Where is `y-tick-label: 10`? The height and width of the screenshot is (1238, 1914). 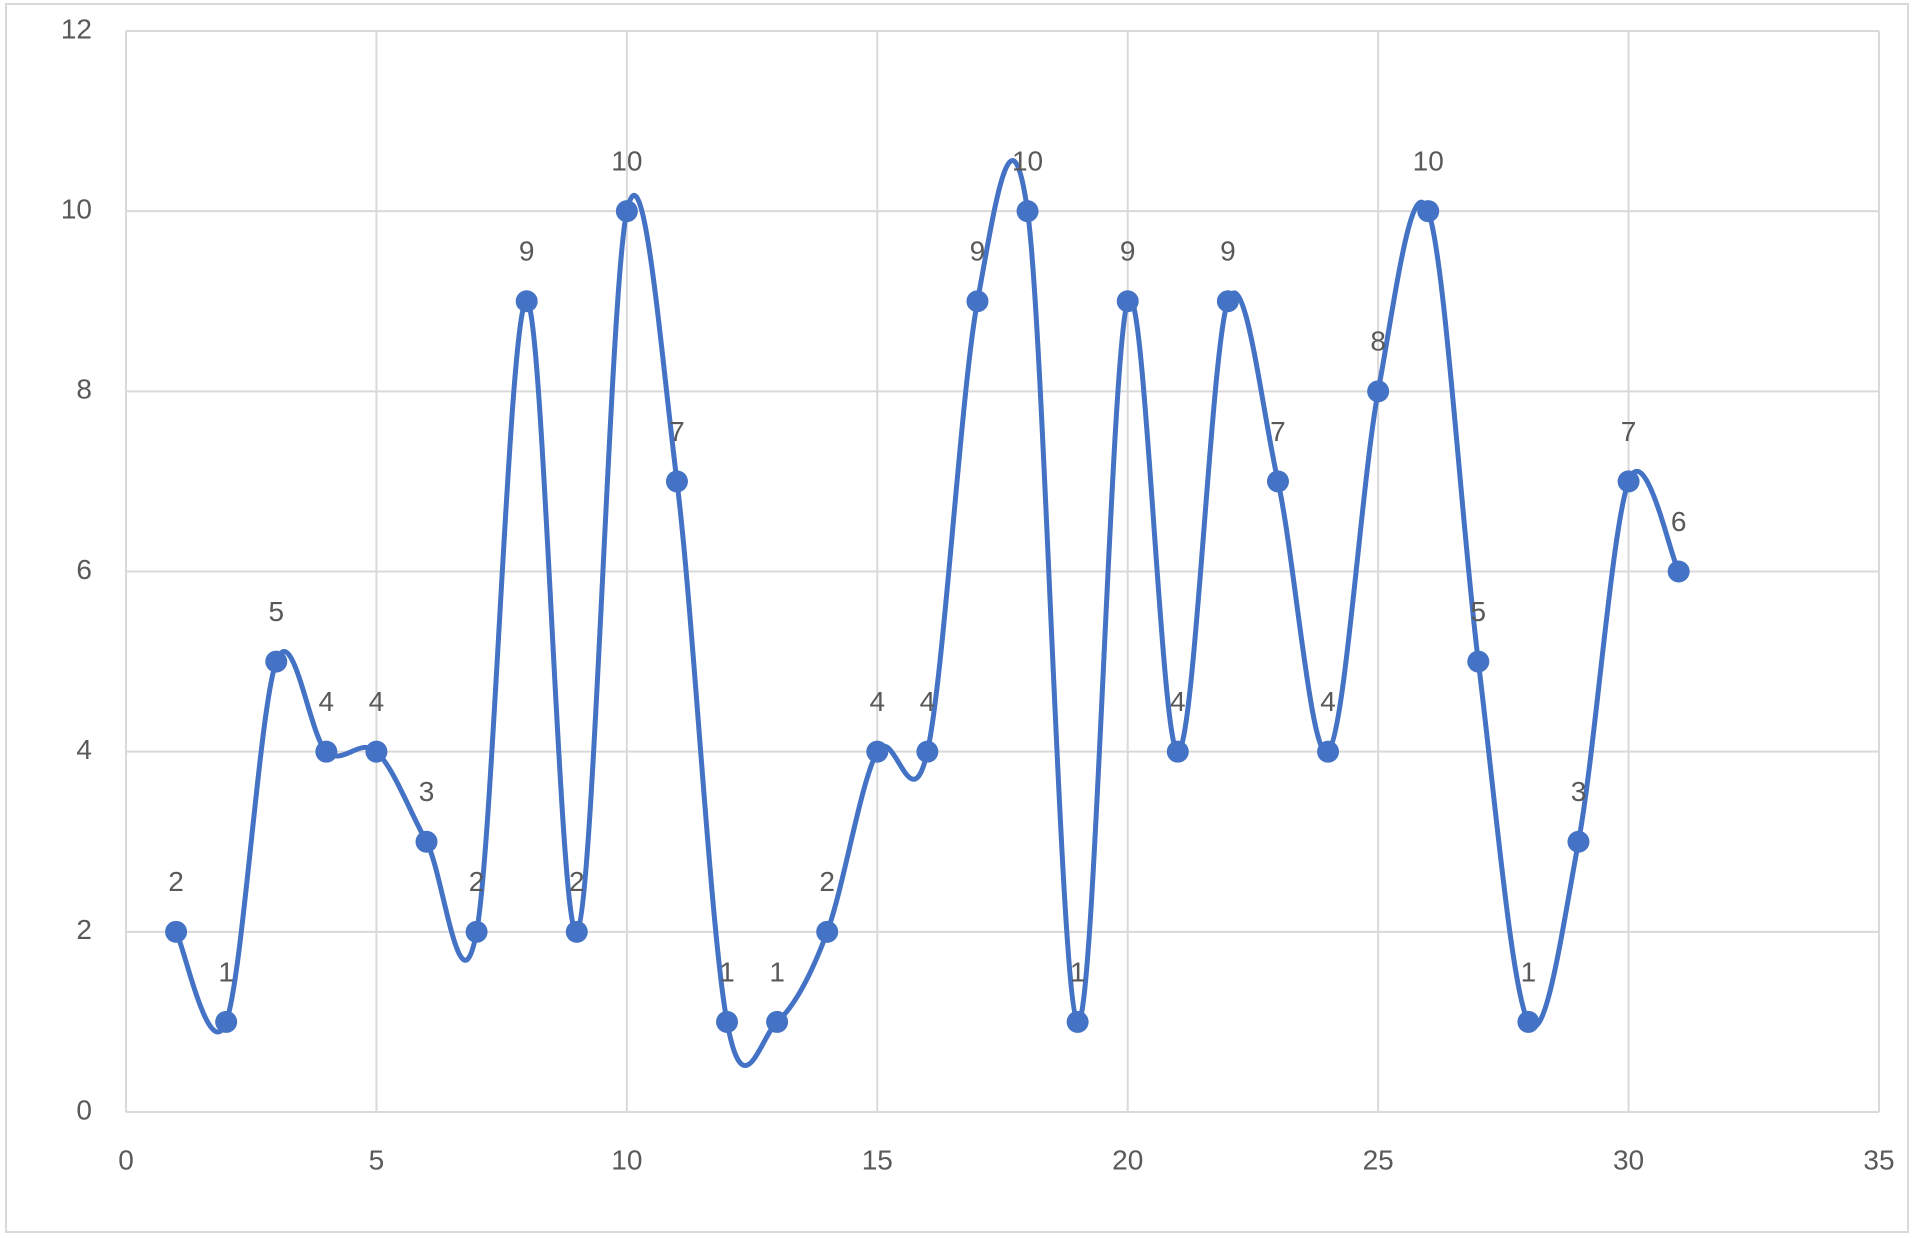 y-tick-label: 10 is located at coordinates (76, 209).